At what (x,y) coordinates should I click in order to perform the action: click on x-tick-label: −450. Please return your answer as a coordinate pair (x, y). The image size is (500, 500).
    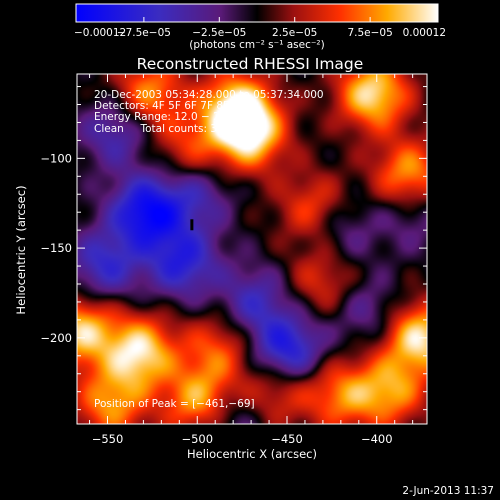
    Looking at the image, I should click on (287, 439).